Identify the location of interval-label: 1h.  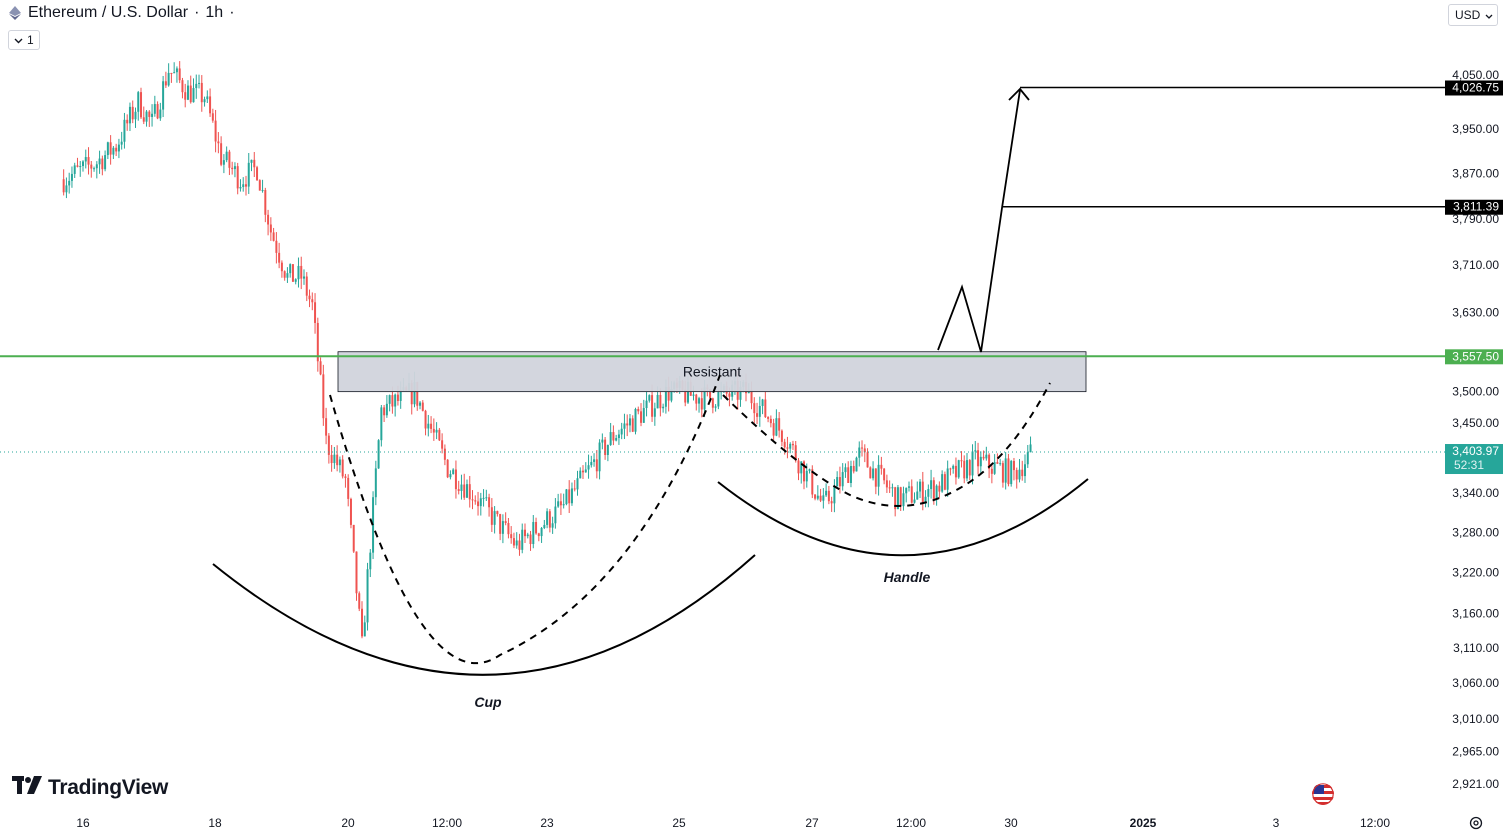
(214, 12).